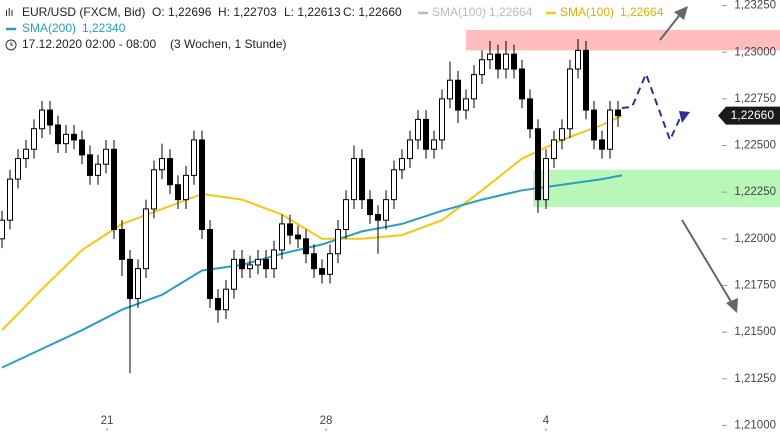 This screenshot has height=436, width=780. Describe the element at coordinates (753, 115) in the screenshot. I see `last-price-label: 1,22660` at that location.